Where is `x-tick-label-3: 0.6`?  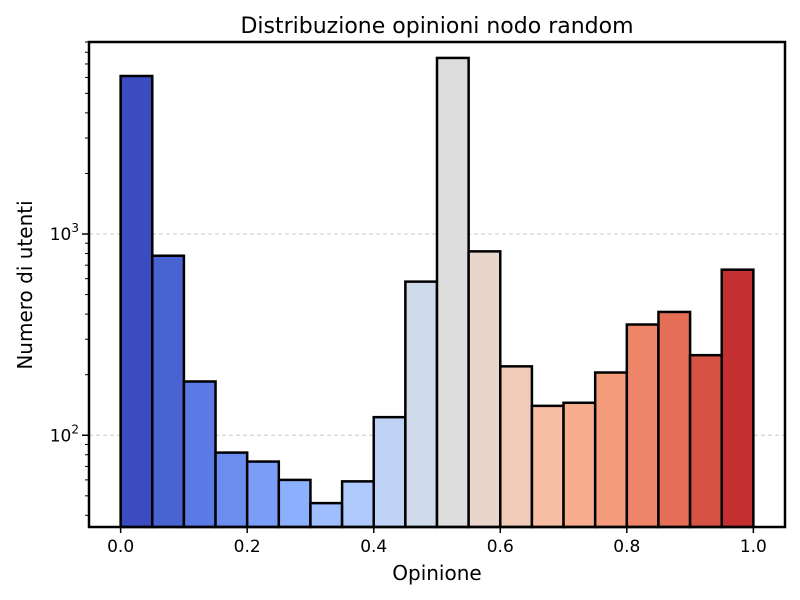 x-tick-label-3: 0.6 is located at coordinates (500, 547).